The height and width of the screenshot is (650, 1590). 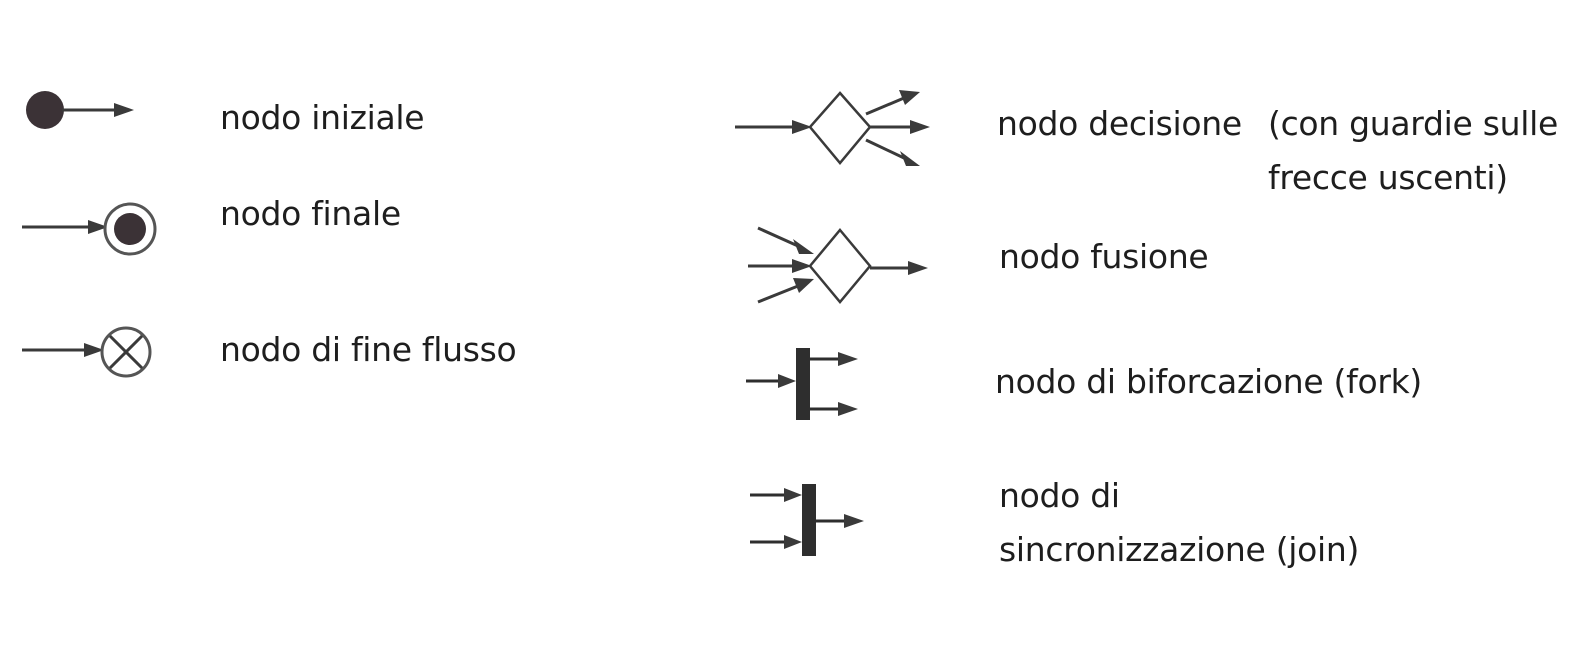 I want to click on initial-node-symbol, so click(x=80, y=110).